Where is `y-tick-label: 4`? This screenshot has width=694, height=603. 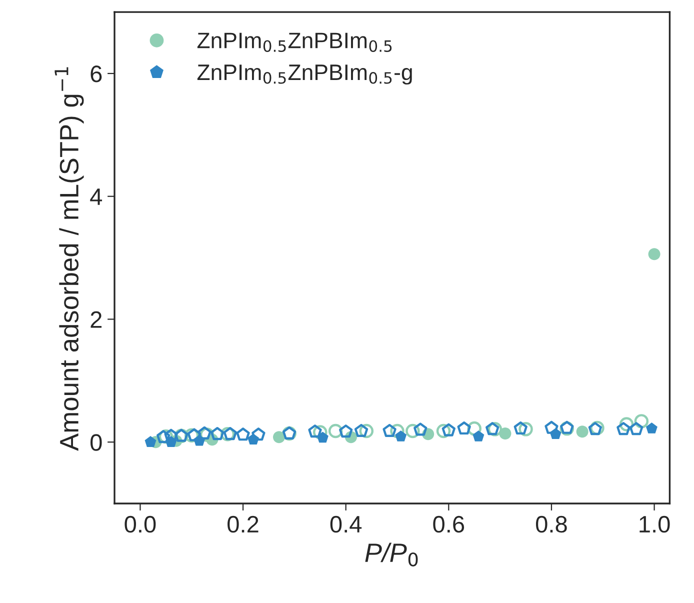 y-tick-label: 4 is located at coordinates (96, 196).